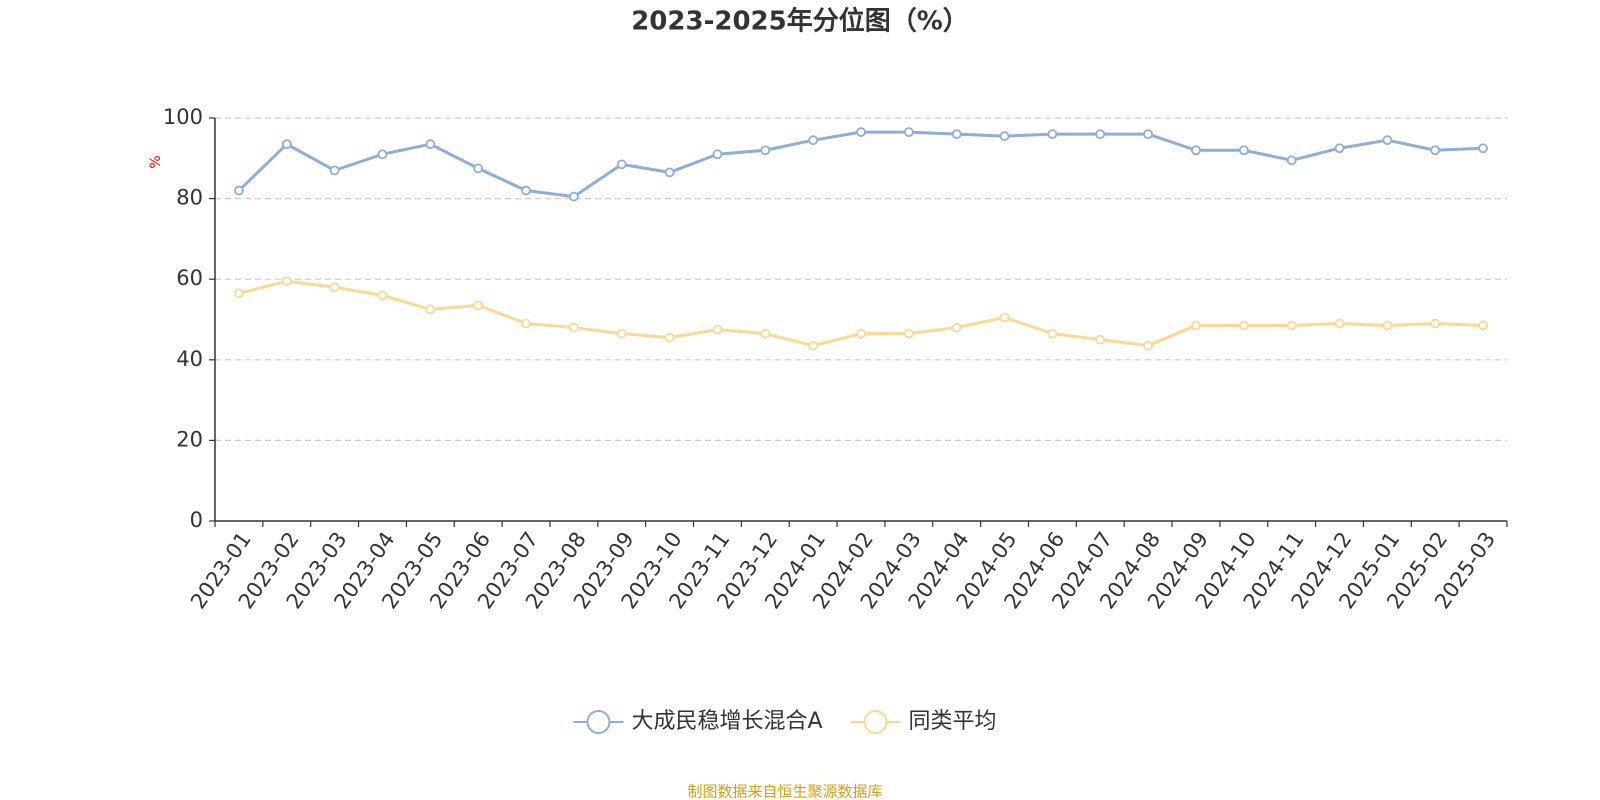 The image size is (1600, 800). I want to click on y-tick-label: 60, so click(189, 278).